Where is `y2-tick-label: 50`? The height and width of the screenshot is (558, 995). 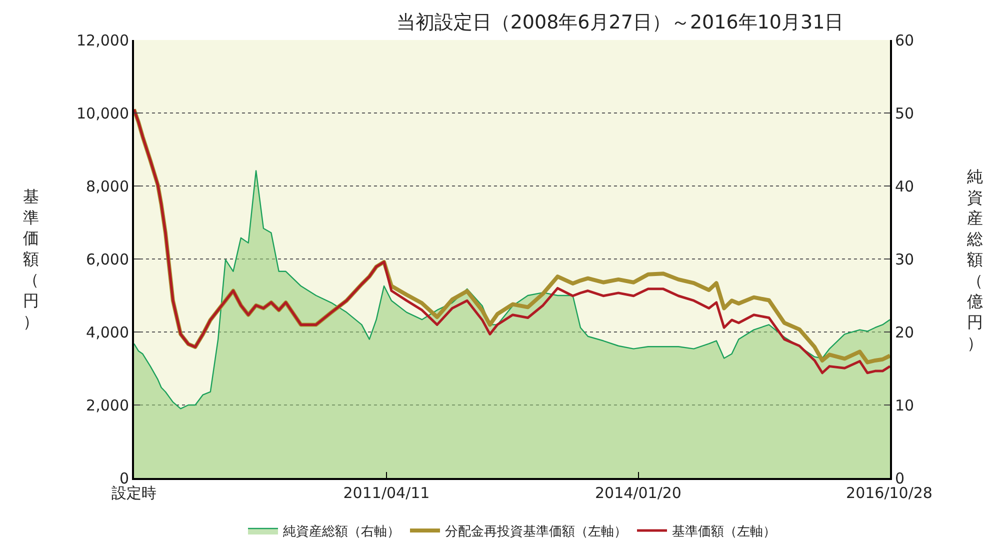 y2-tick-label: 50 is located at coordinates (904, 113).